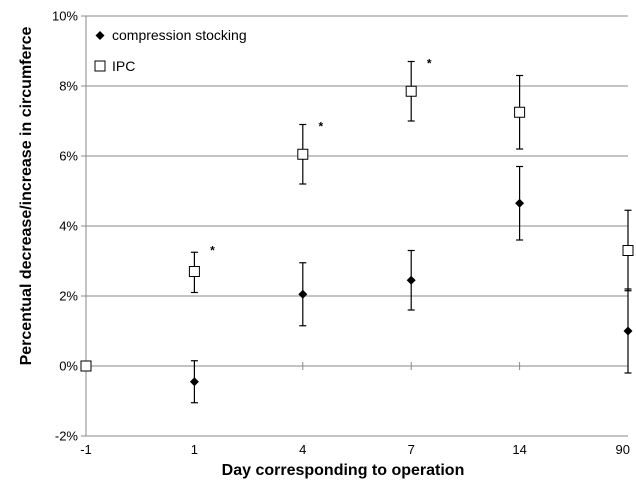 Image resolution: width=636 pixels, height=486 pixels. What do you see at coordinates (343, 470) in the screenshot?
I see `x-axis-title: Day corresponding to operation` at bounding box center [343, 470].